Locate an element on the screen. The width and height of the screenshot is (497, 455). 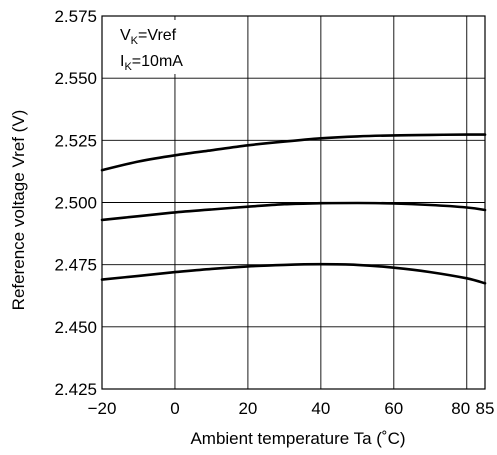
y-tick-labels: 2.425 2.450 2.475 2.500 2.525 2.550 2.575 is located at coordinates (75, 203).